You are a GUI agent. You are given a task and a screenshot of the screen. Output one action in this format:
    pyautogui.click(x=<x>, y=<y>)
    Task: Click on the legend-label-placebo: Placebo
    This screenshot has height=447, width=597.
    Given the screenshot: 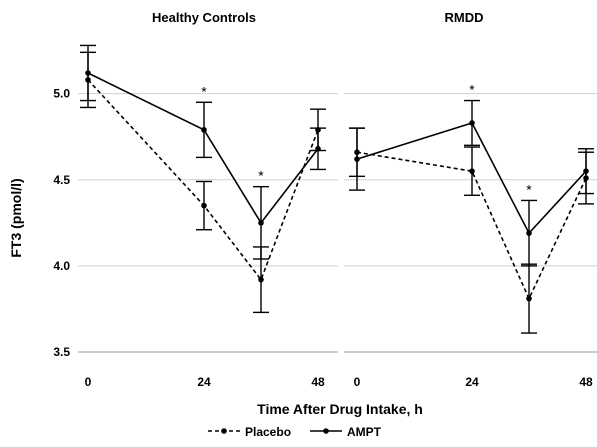 What is the action you would take?
    pyautogui.click(x=268, y=432)
    